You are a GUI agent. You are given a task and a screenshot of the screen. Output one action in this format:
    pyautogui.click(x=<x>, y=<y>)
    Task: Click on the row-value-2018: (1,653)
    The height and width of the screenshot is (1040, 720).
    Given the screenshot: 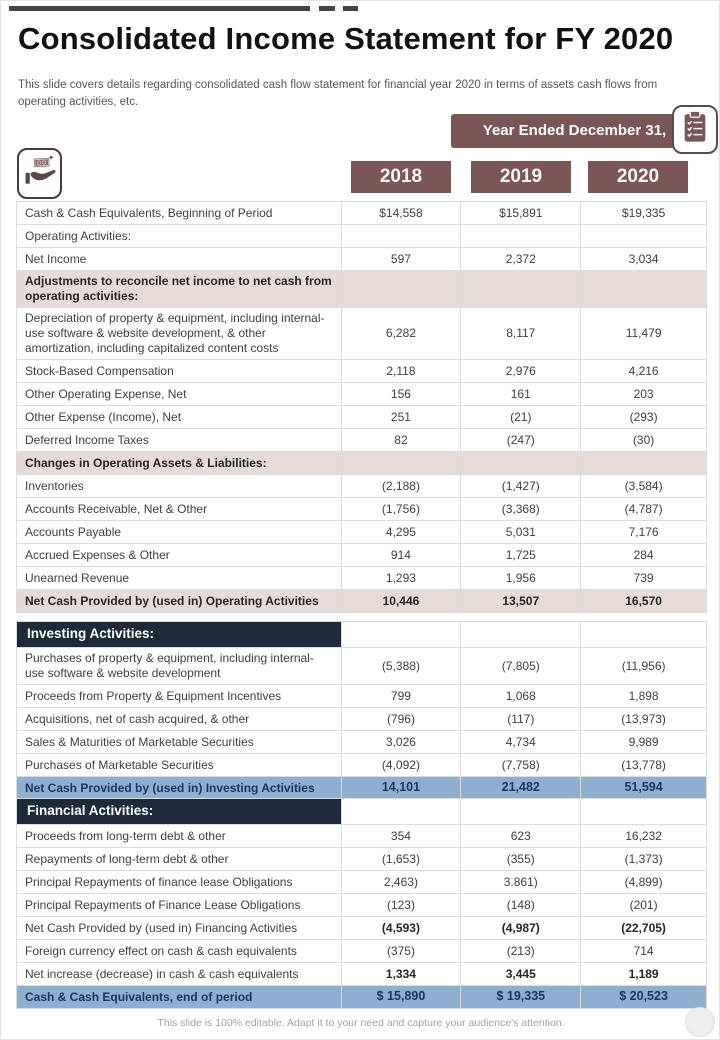 What is the action you would take?
    pyautogui.click(x=401, y=859)
    